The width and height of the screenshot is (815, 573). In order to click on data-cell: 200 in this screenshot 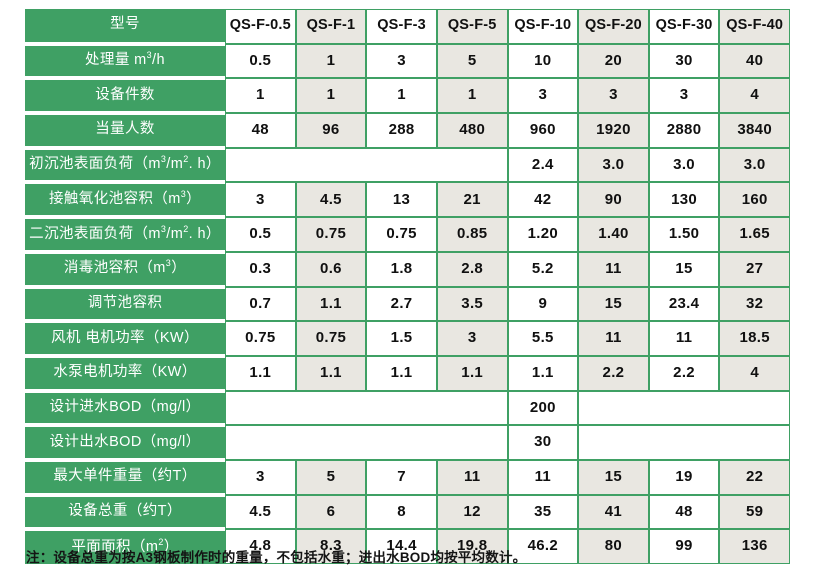, I will do `click(543, 408)`.